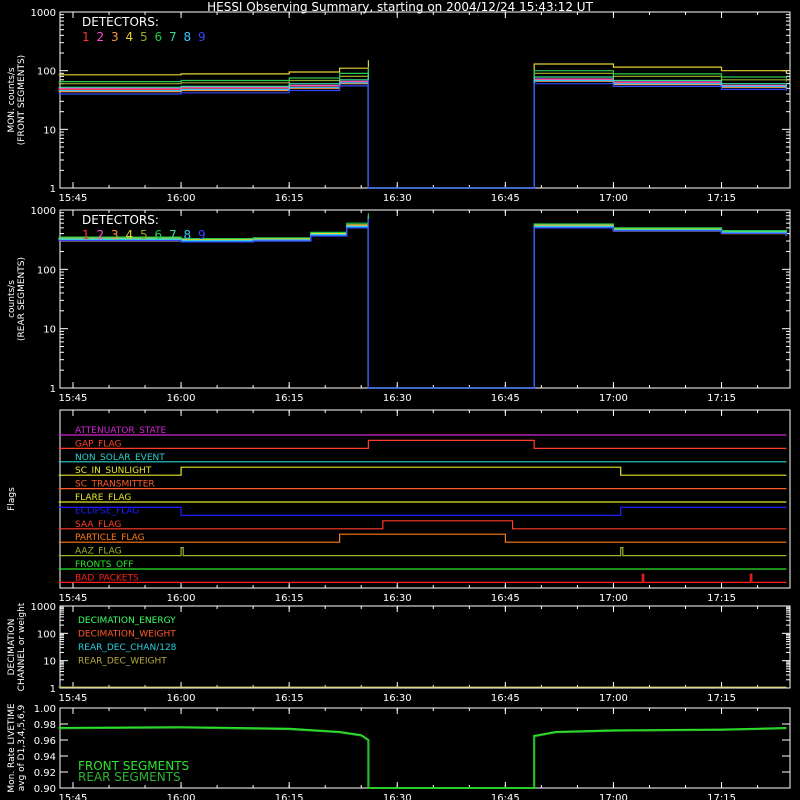  I want to click on rear-x-tick-label: 16:45, so click(505, 398).